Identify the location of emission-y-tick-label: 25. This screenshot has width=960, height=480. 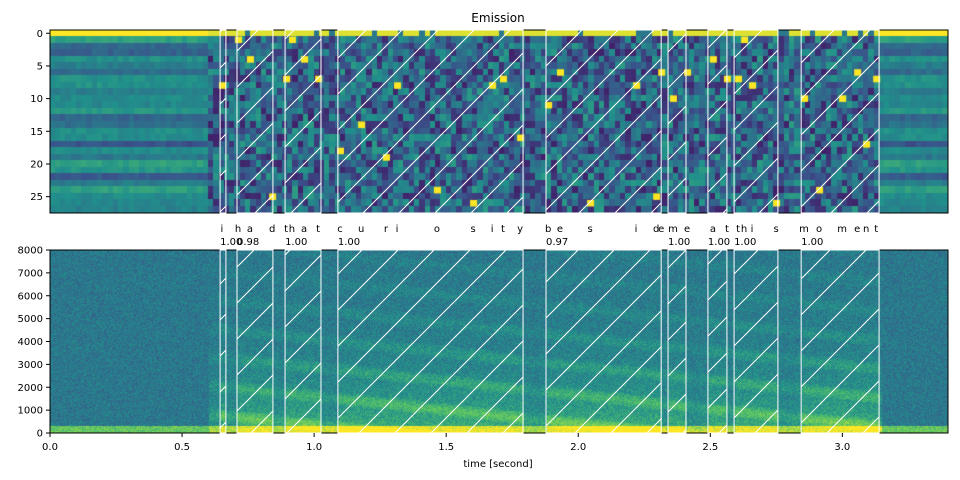
(36, 197).